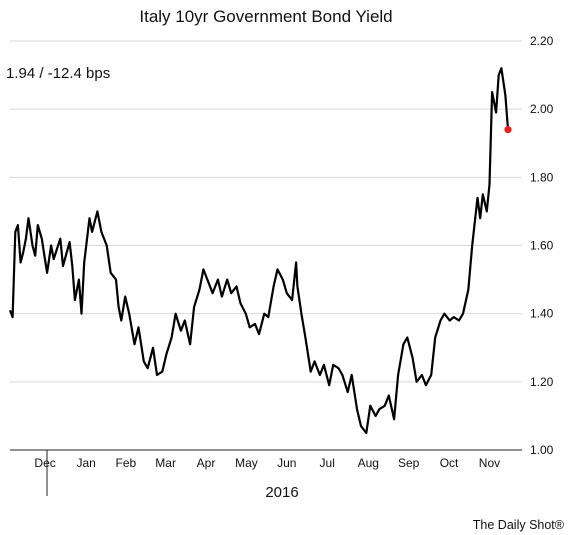 The image size is (571, 535). What do you see at coordinates (542, 109) in the screenshot?
I see `y-tick-label: 2.00` at bounding box center [542, 109].